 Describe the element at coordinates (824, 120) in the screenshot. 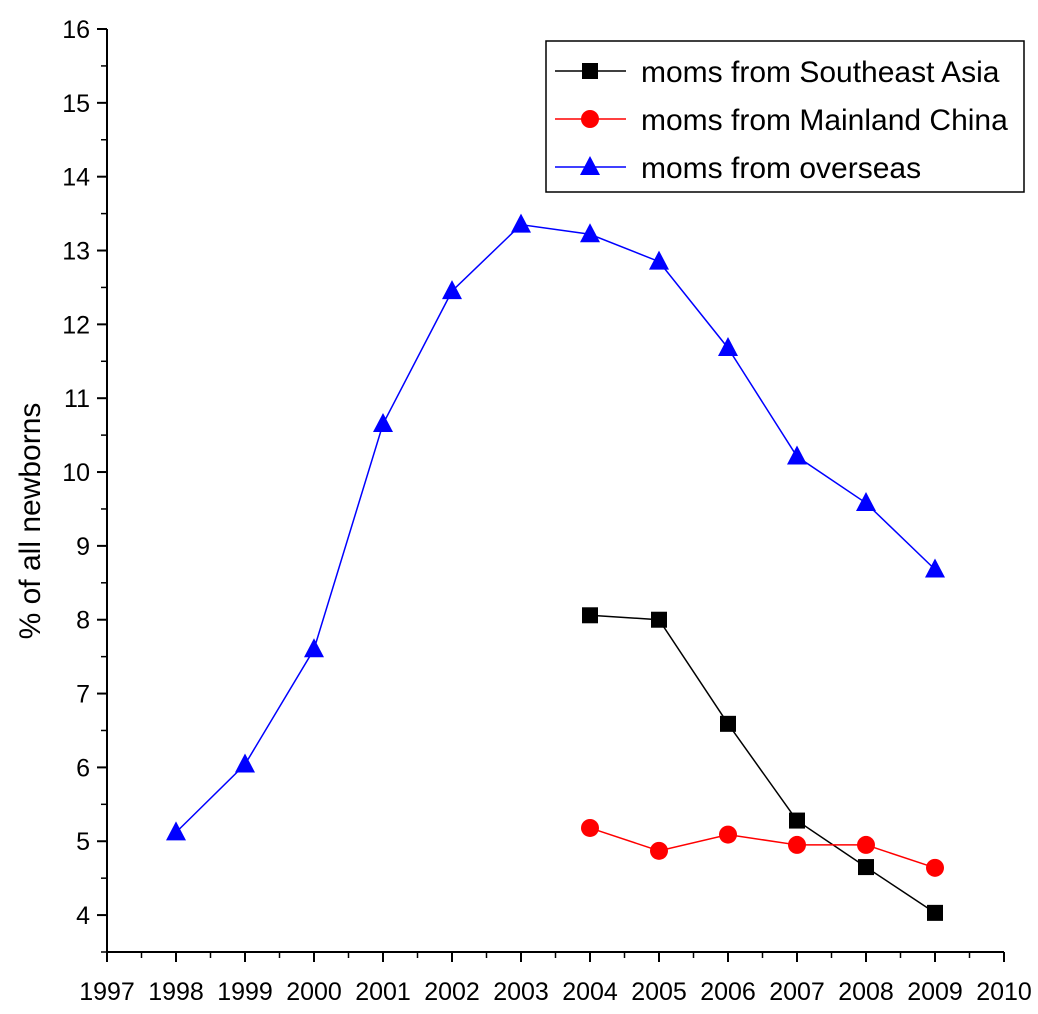

I see `legend-label: moms from Mainland China` at that location.